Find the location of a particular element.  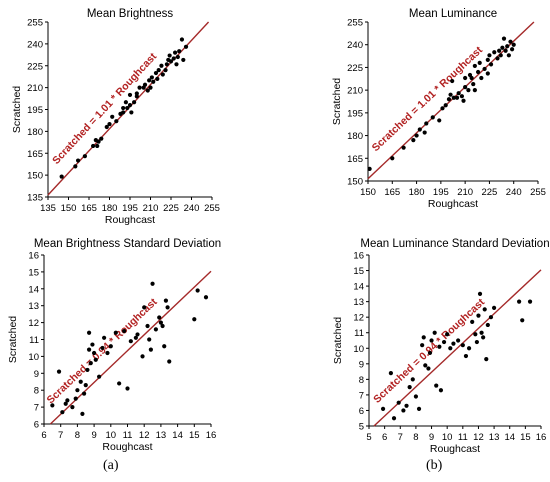

x-tick-label: 5 is located at coordinates (368, 437).